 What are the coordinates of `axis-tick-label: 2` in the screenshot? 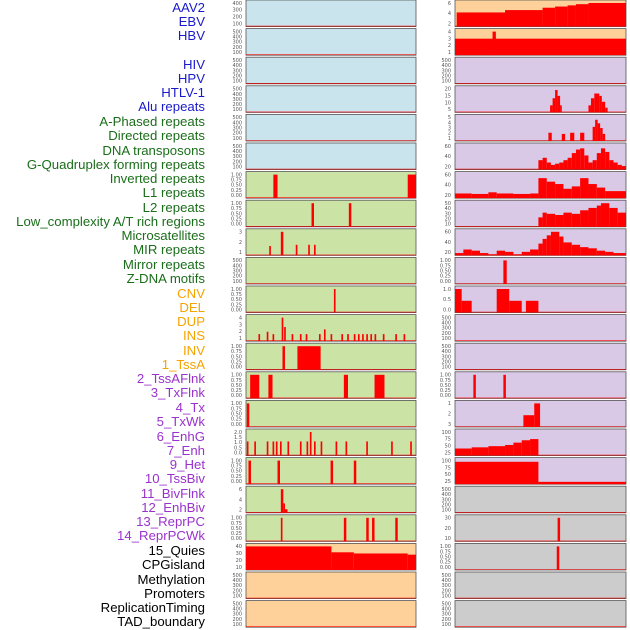 It's located at (240, 332).